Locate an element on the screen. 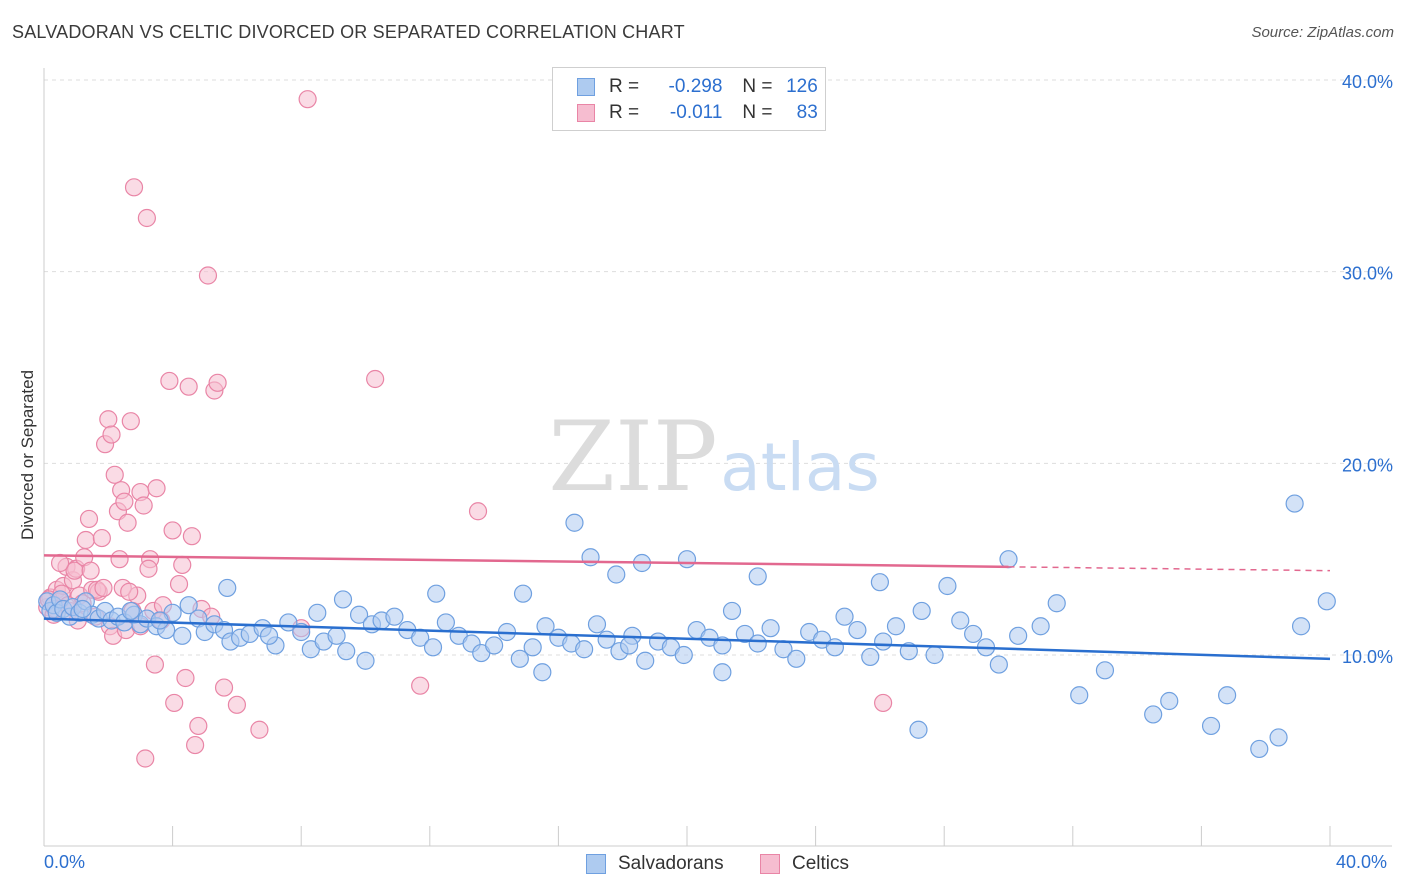 Image resolution: width=1406 pixels, height=892 pixels. celtics-trend-extension is located at coordinates (1169, 569).